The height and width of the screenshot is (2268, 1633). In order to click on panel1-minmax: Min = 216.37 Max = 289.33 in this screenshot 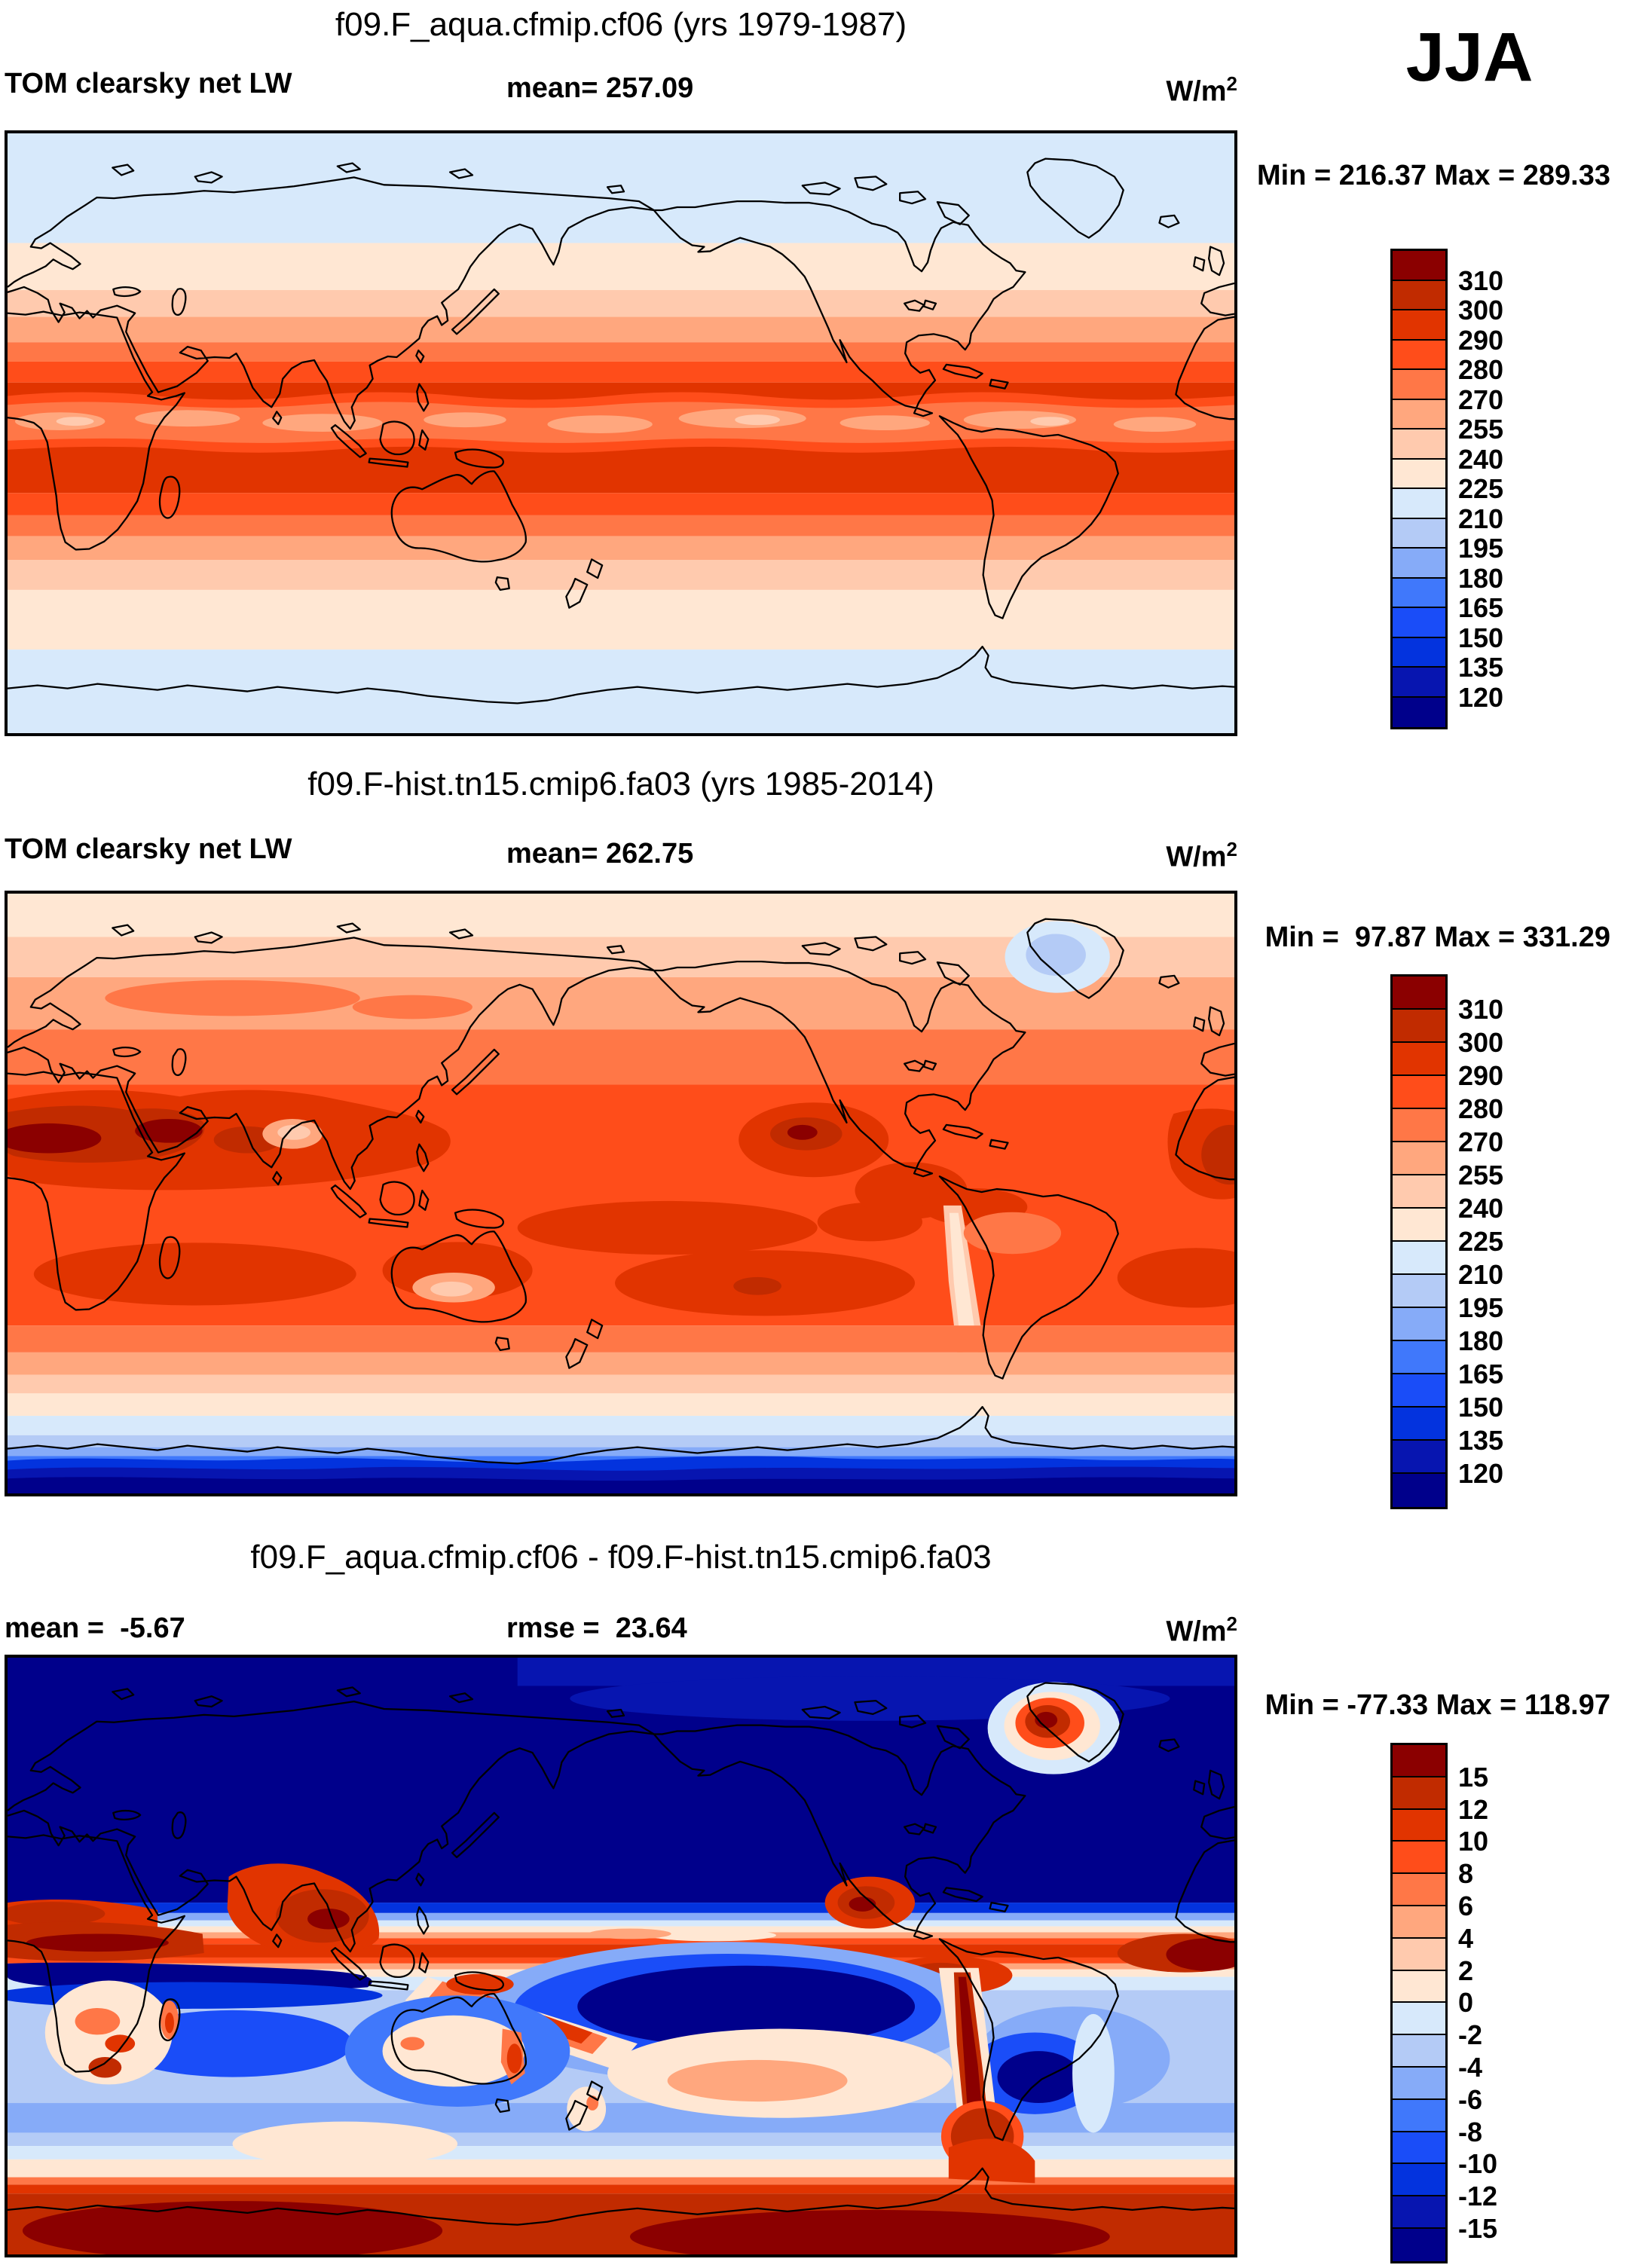, I will do `click(1433, 175)`.